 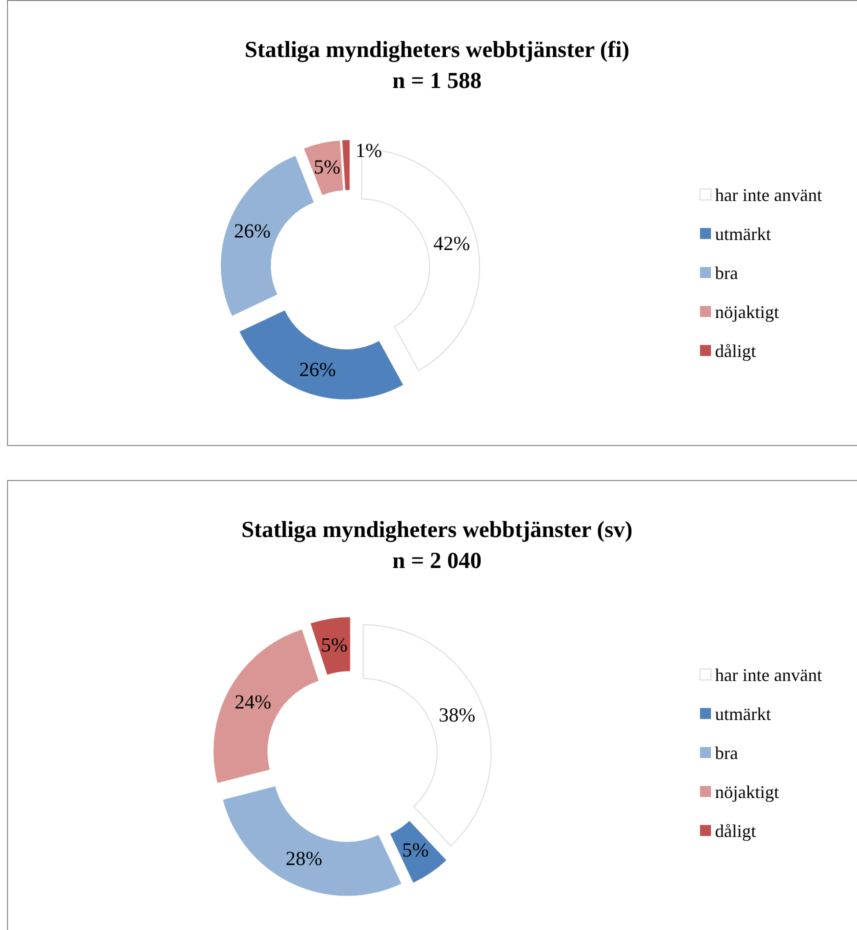 I want to click on data-label: 42%, so click(x=451, y=243).